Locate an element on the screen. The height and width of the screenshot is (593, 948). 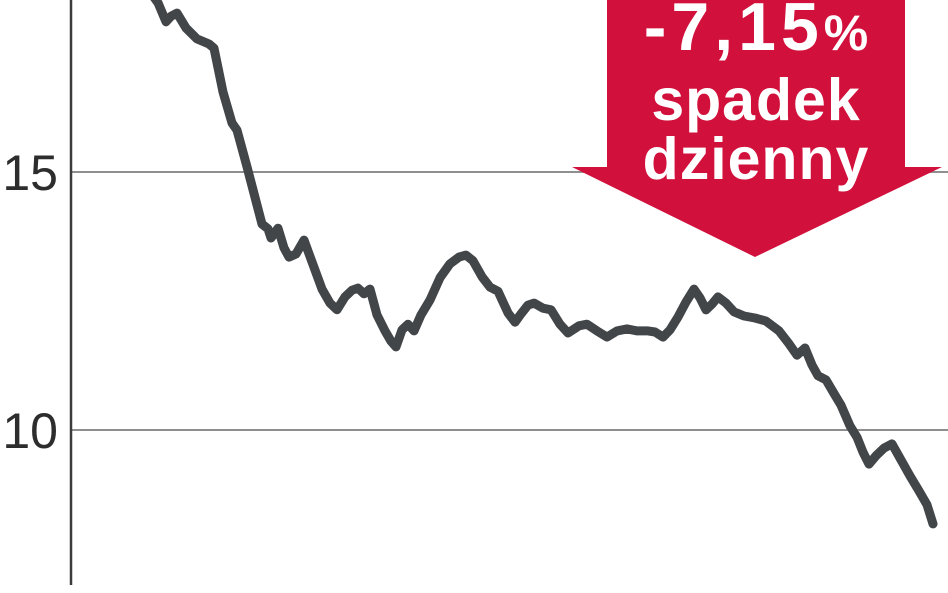
y-tick-label-10: 10 is located at coordinates (30, 431).